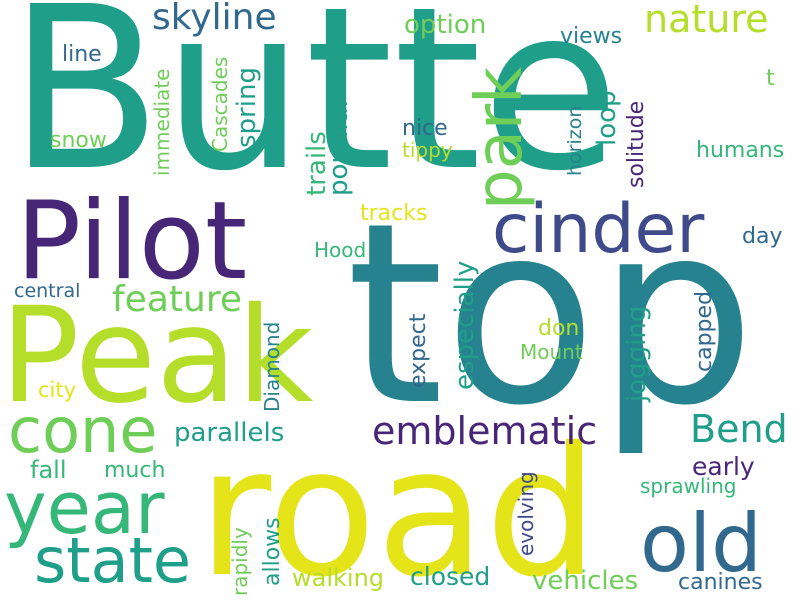 Image resolution: width=800 pixels, height=600 pixels. I want to click on word-cinder: cinder, so click(598, 229).